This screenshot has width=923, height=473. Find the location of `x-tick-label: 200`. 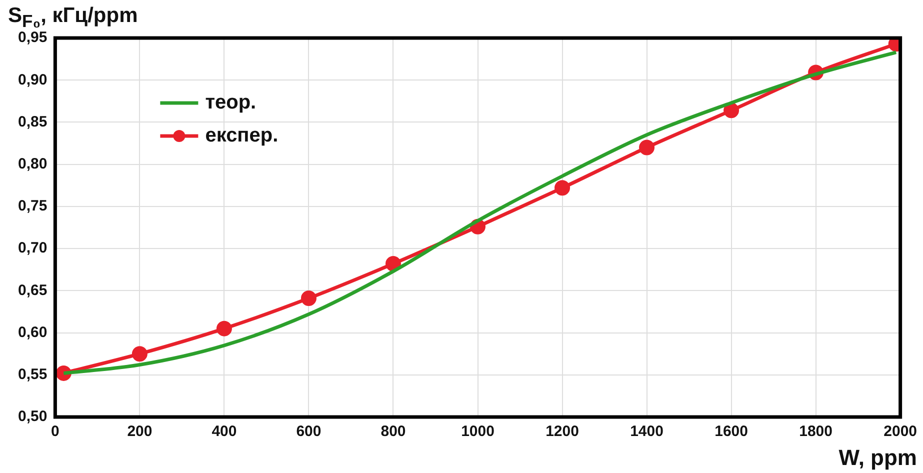

x-tick-label: 200 is located at coordinates (139, 431).